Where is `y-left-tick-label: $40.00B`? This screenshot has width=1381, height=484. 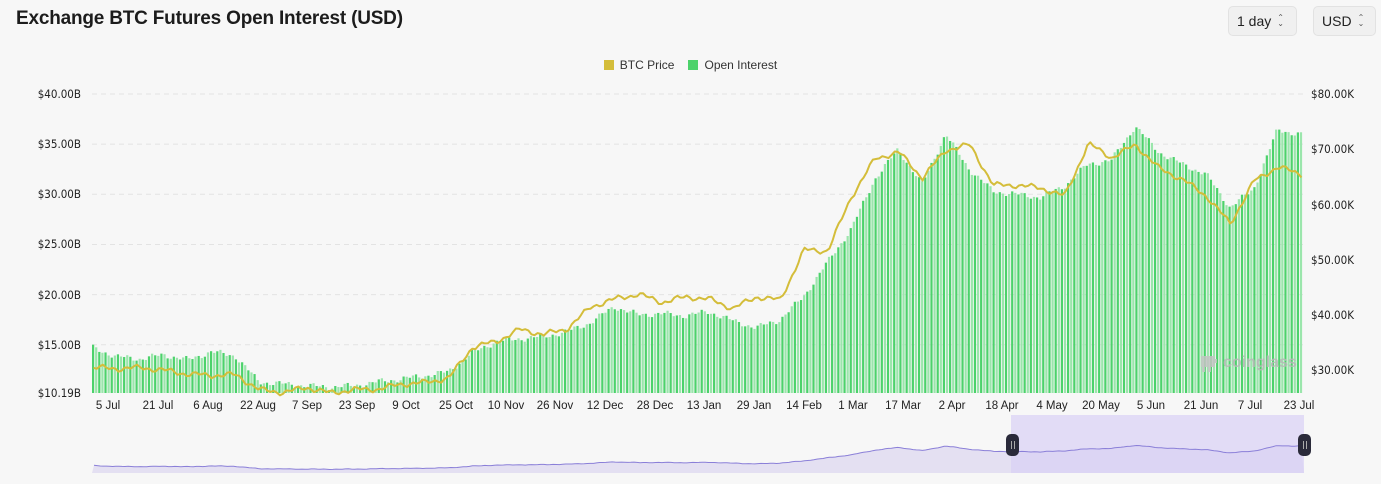 y-left-tick-label: $40.00B is located at coordinates (59, 94).